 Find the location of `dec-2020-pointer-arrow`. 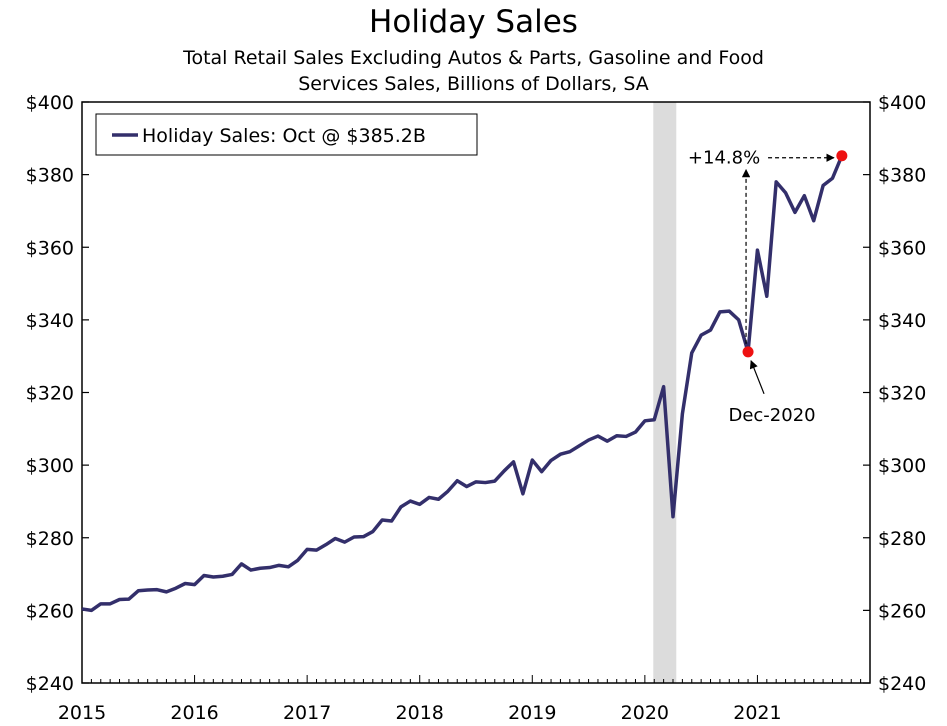

dec-2020-pointer-arrow is located at coordinates (757, 377).